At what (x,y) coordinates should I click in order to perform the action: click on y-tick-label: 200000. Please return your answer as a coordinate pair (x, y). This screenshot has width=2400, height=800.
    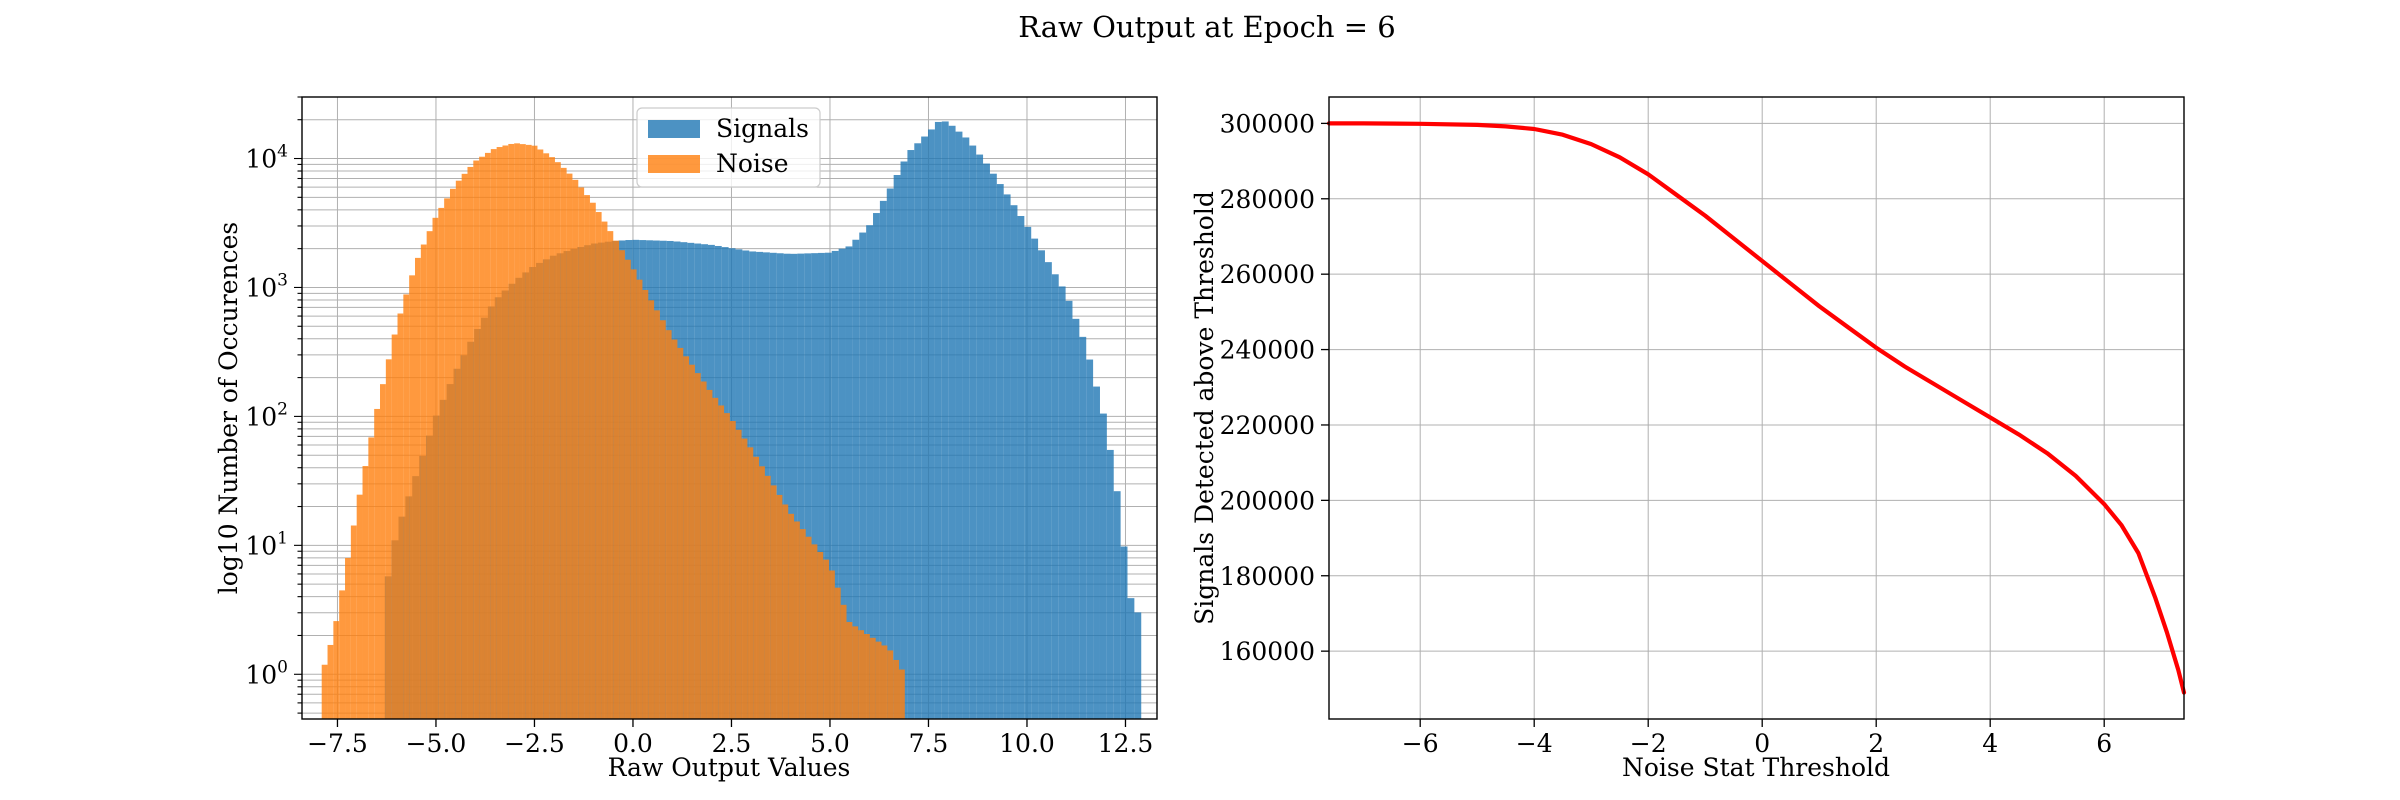
    Looking at the image, I should click on (1267, 500).